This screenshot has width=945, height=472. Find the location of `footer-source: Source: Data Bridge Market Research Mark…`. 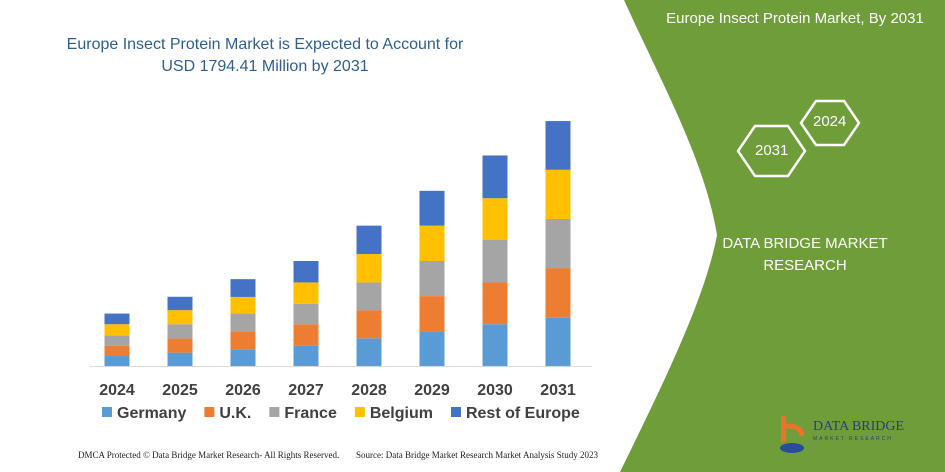

footer-source: Source: Data Bridge Market Research Mark… is located at coordinates (477, 455).